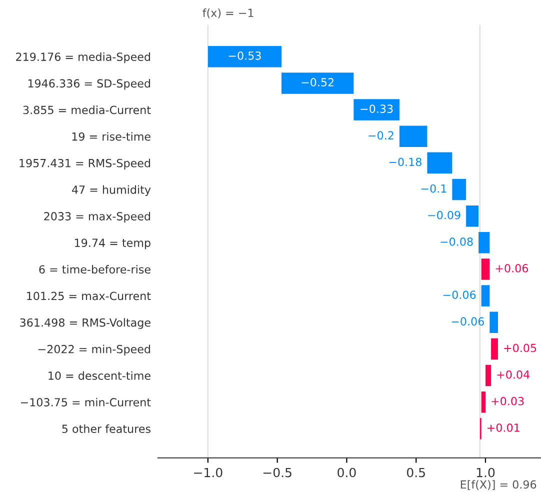  What do you see at coordinates (208, 473) in the screenshot?
I see `x-tick-label: −1.0` at bounding box center [208, 473].